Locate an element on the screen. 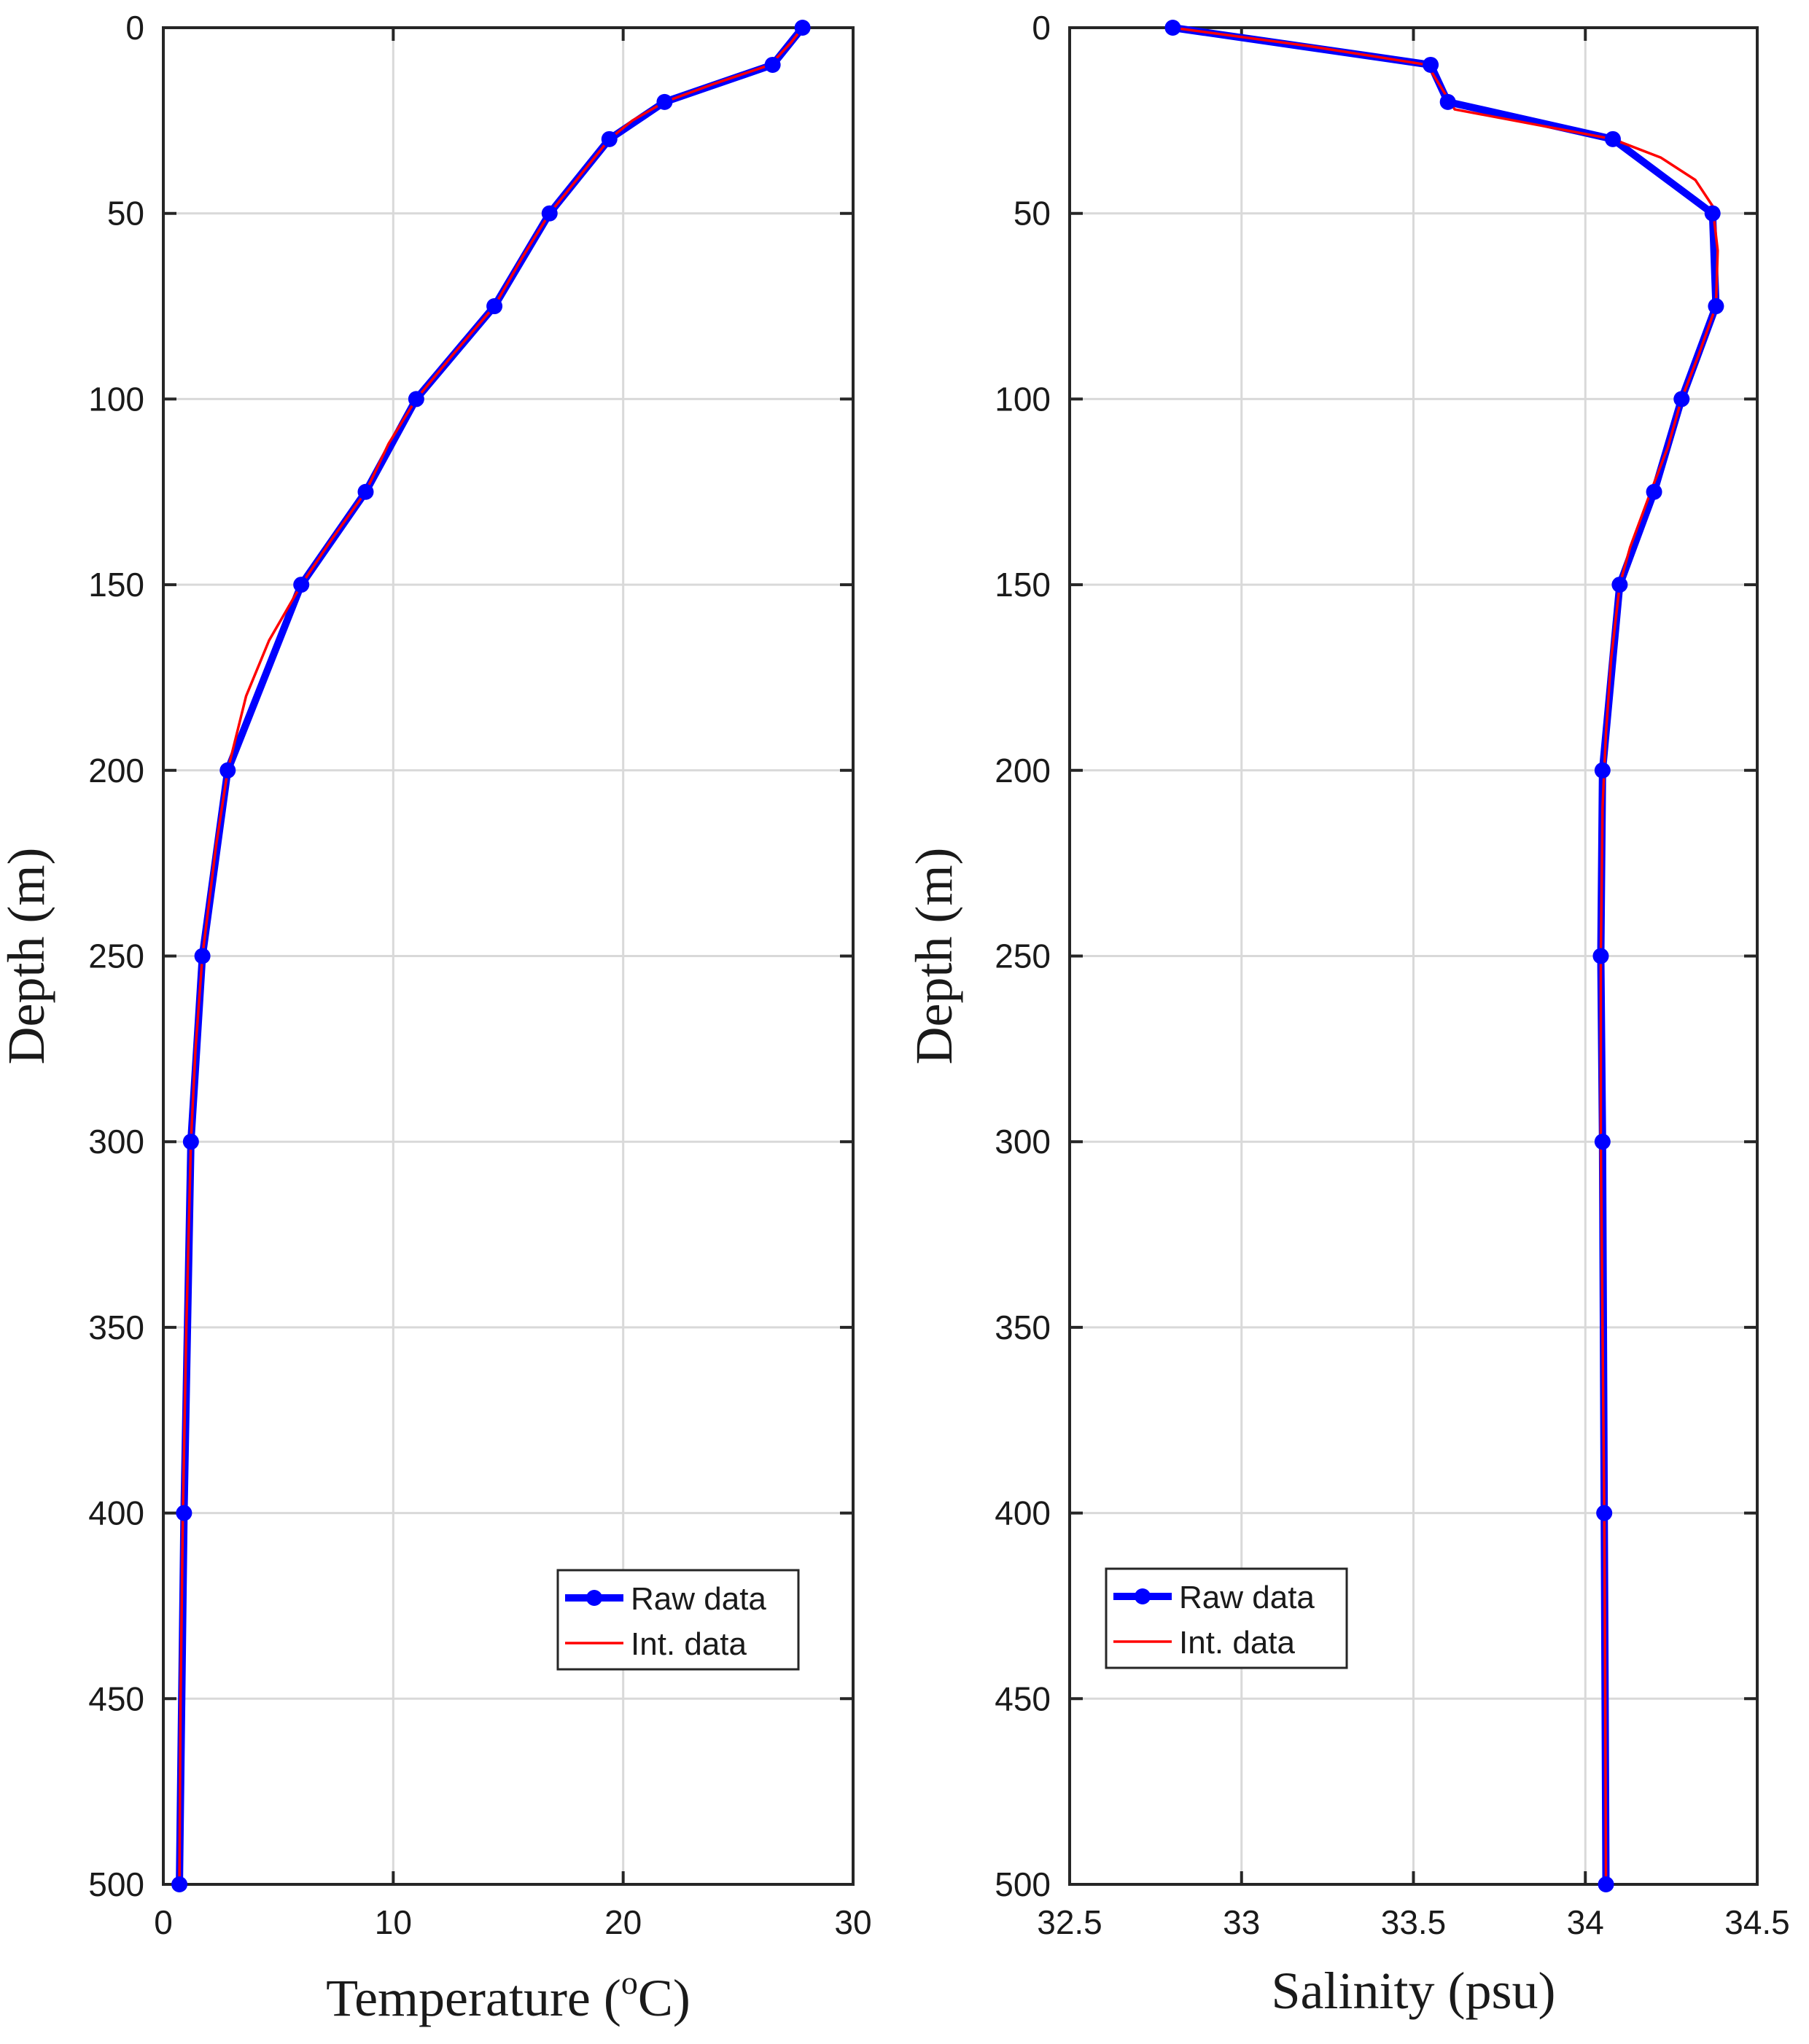 The image size is (1809, 2044). x-tick-label: 10 is located at coordinates (393, 1922).